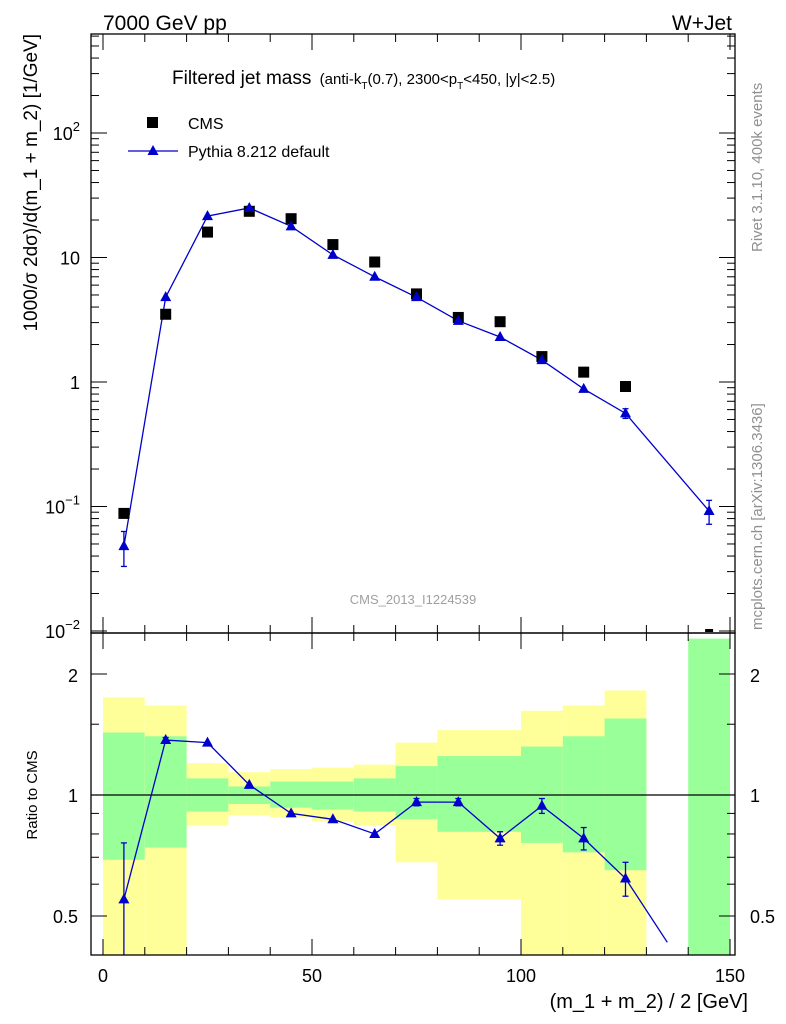 This screenshot has height=1024, width=786. What do you see at coordinates (153, 150) in the screenshot?
I see `legend-mc-marker` at bounding box center [153, 150].